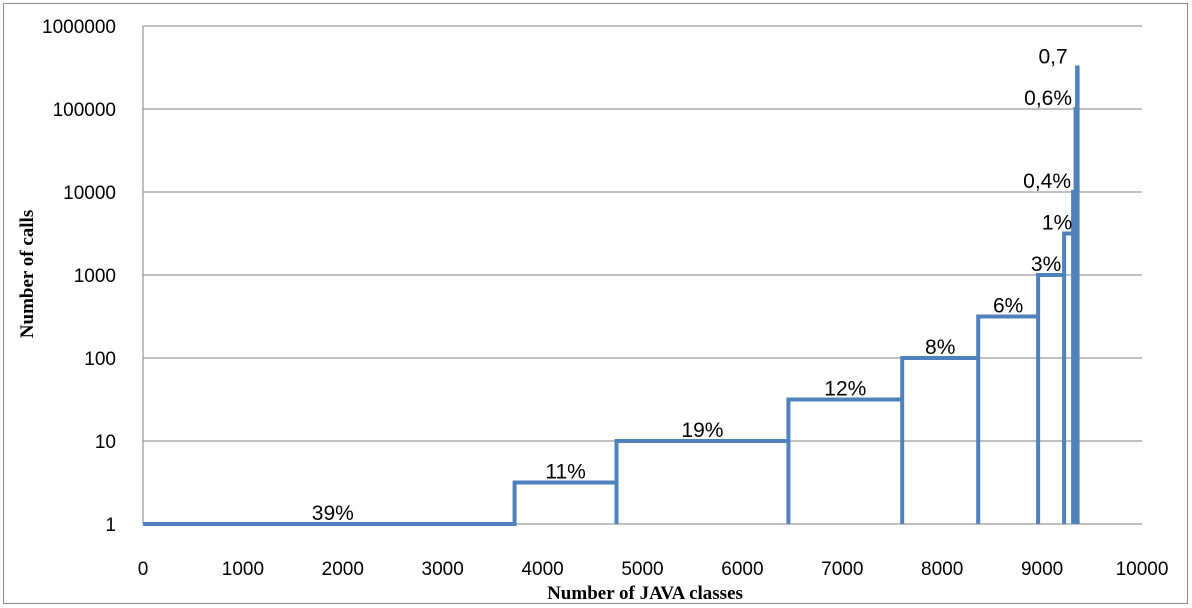 The width and height of the screenshot is (1192, 608). Describe the element at coordinates (565, 472) in the screenshot. I see `step-percentage-label: 11%` at that location.